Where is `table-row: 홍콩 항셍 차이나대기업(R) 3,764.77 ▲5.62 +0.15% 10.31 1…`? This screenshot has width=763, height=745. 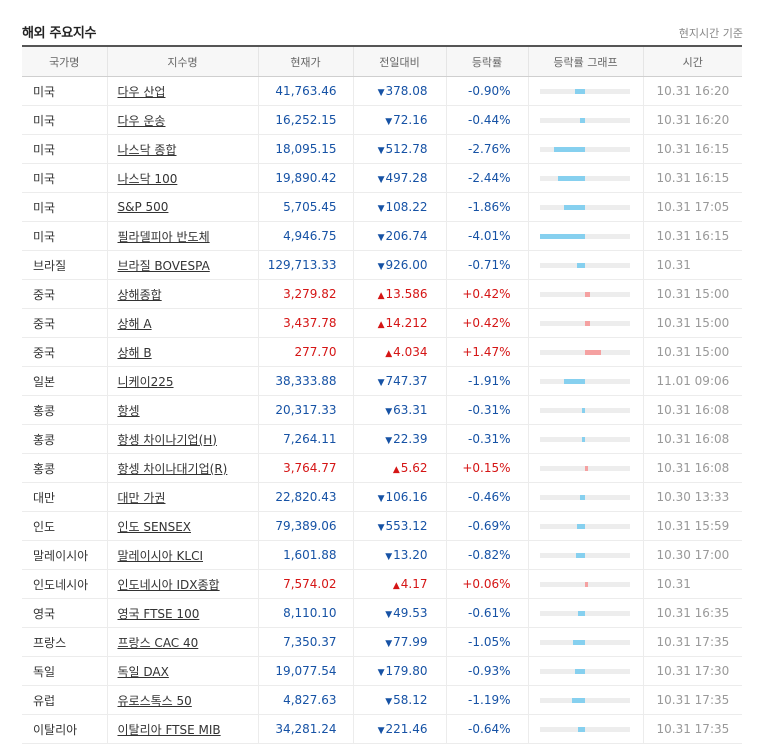 table-row: 홍콩 항셍 차이나대기업(R) 3,764.77 ▲5.62 +0.15% 10.31 1… is located at coordinates (382, 468).